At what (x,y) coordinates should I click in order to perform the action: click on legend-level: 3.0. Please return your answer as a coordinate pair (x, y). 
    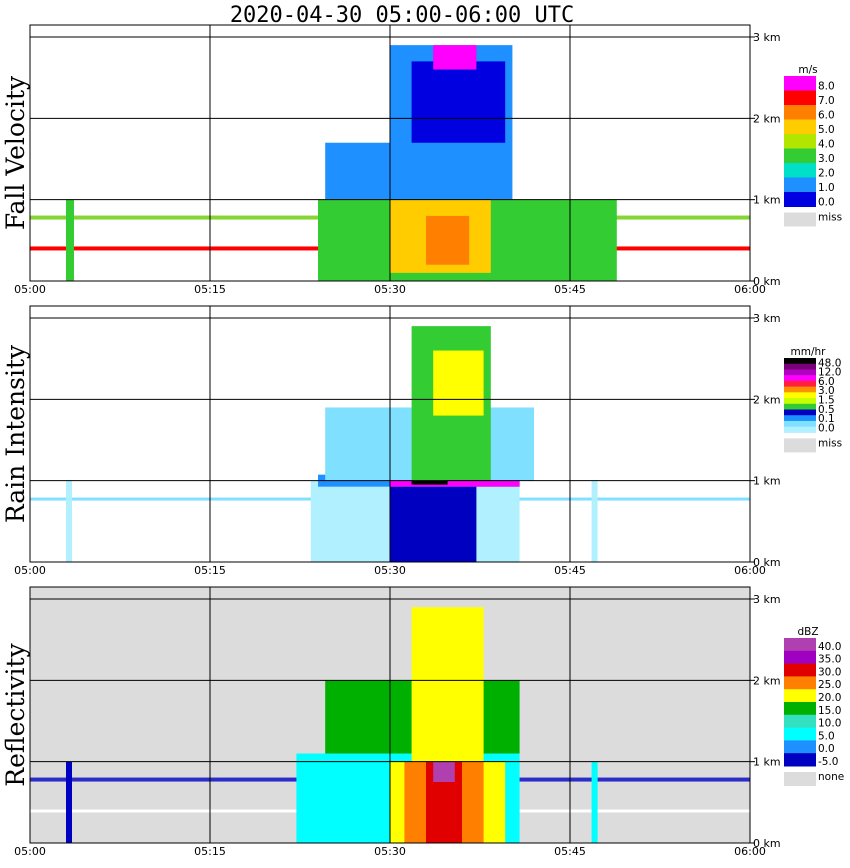
    Looking at the image, I should click on (826, 391).